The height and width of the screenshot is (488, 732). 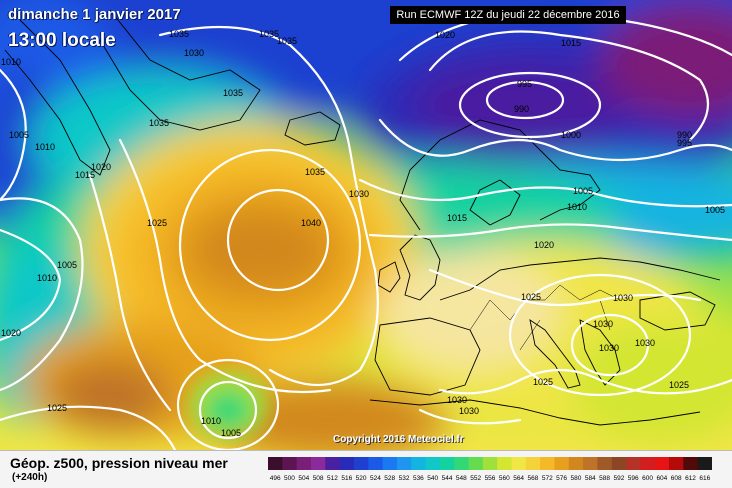 What do you see at coordinates (432, 478) in the screenshot?
I see `scale-label: 540` at bounding box center [432, 478].